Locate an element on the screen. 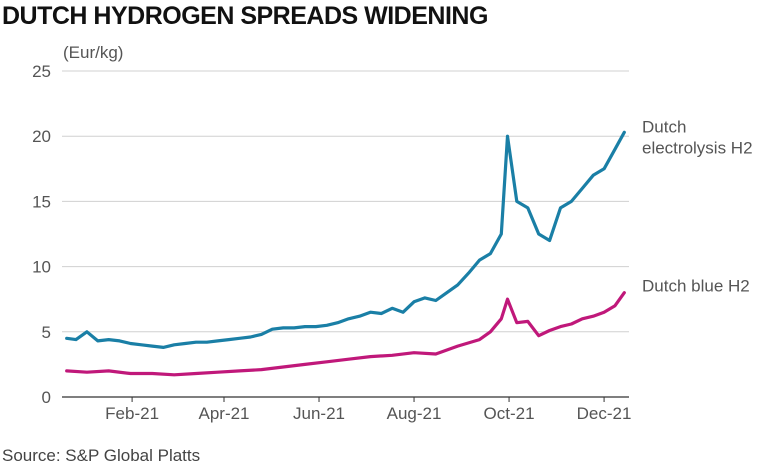 Image resolution: width=779 pixels, height=473 pixels. x-tick-label: Apr-21 is located at coordinates (223, 413).